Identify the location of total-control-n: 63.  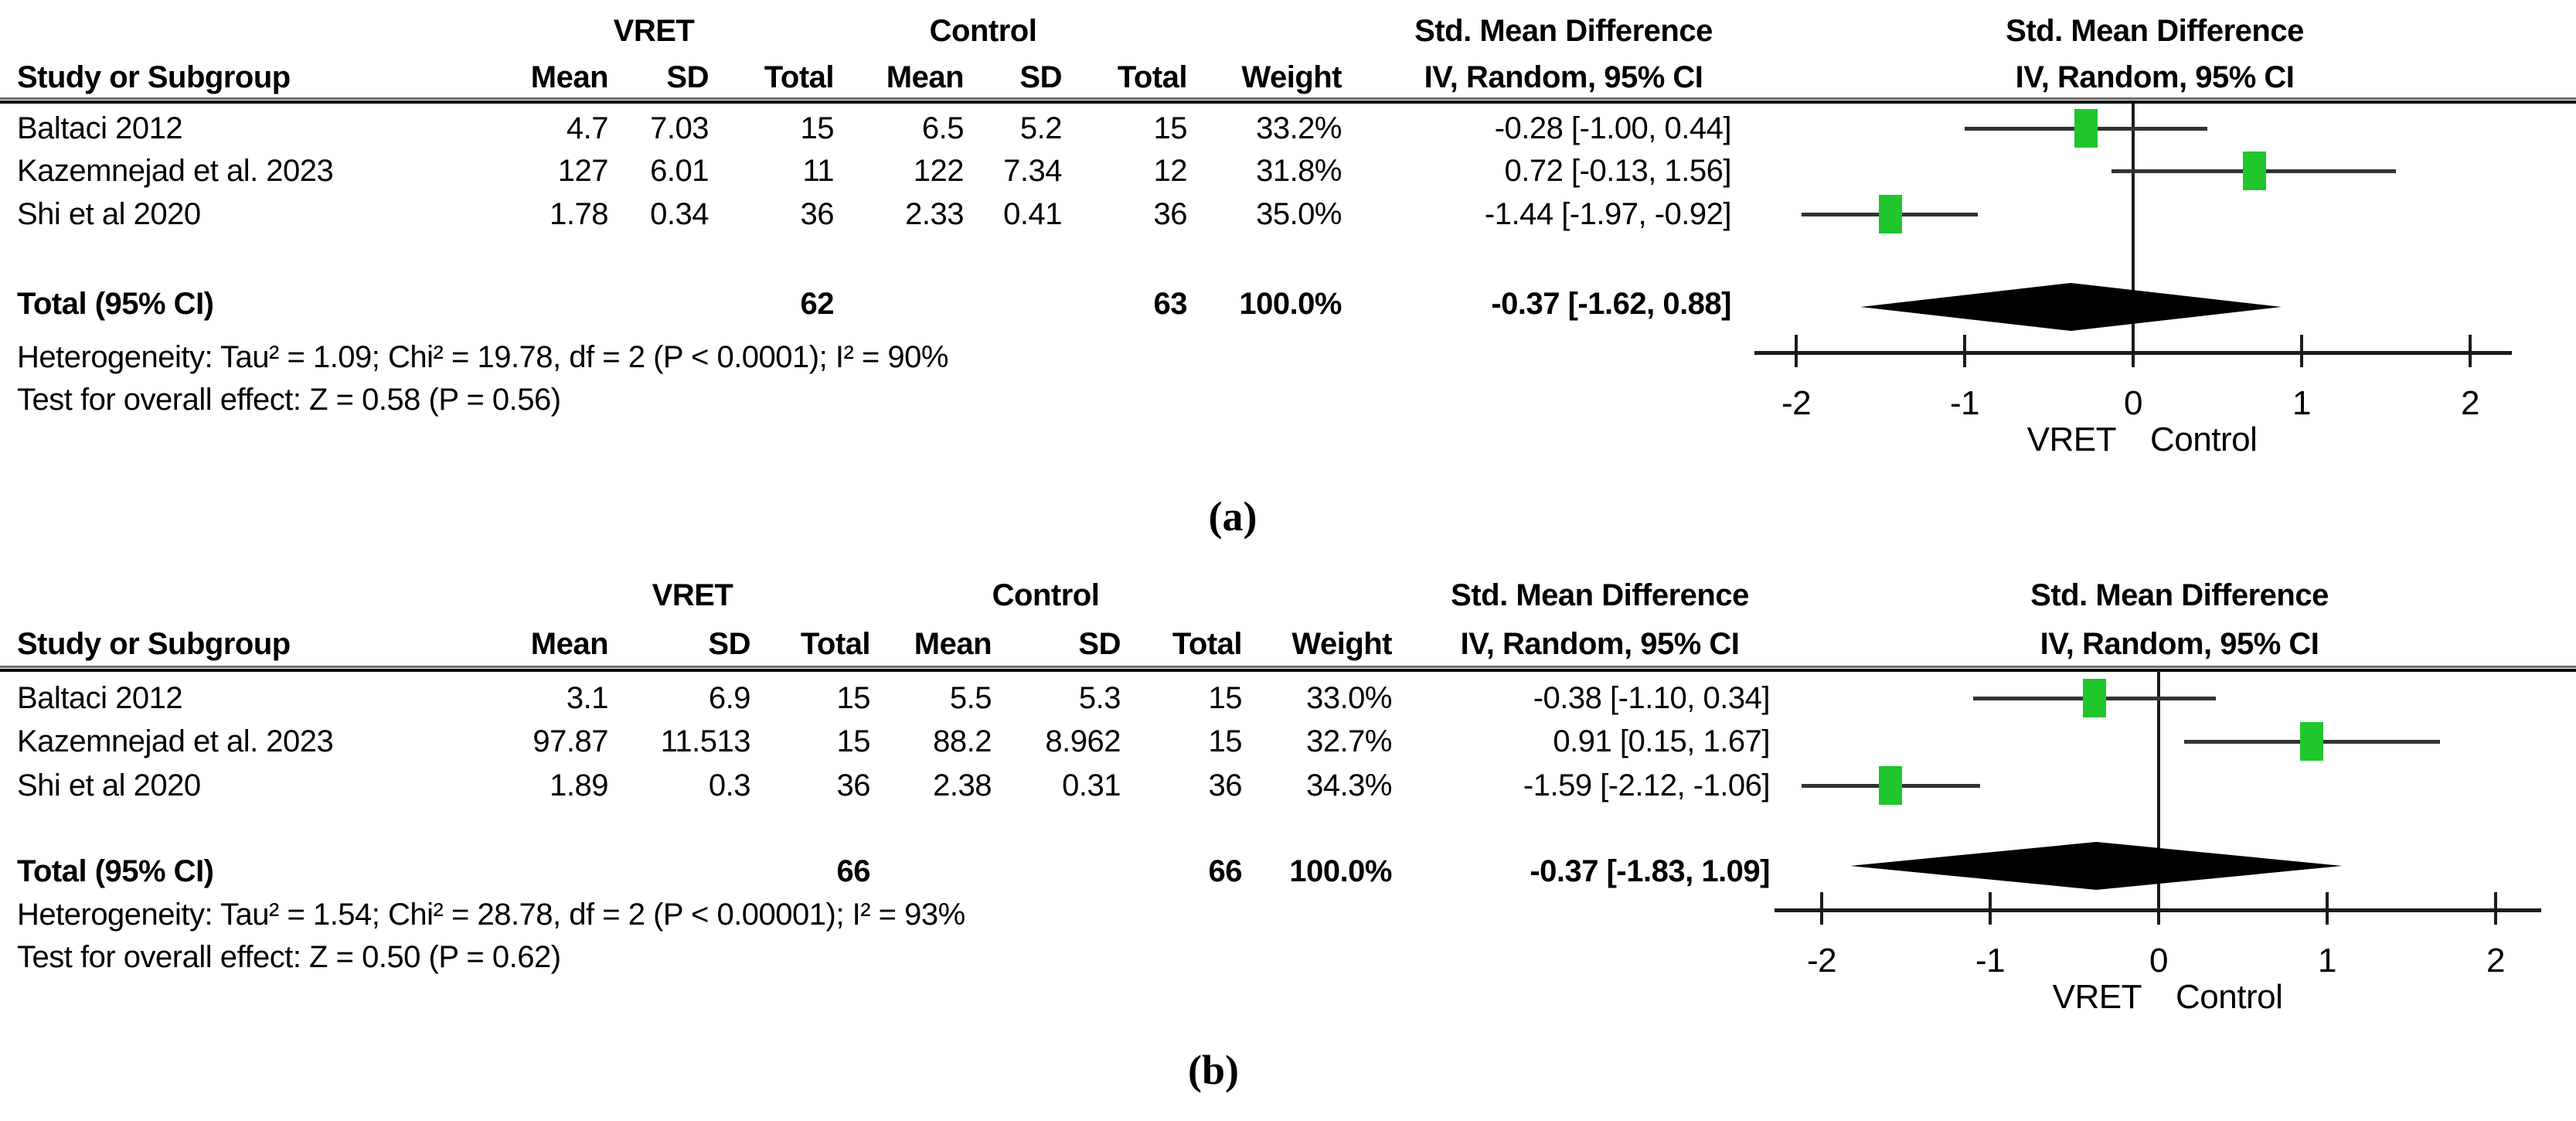
(1170, 304).